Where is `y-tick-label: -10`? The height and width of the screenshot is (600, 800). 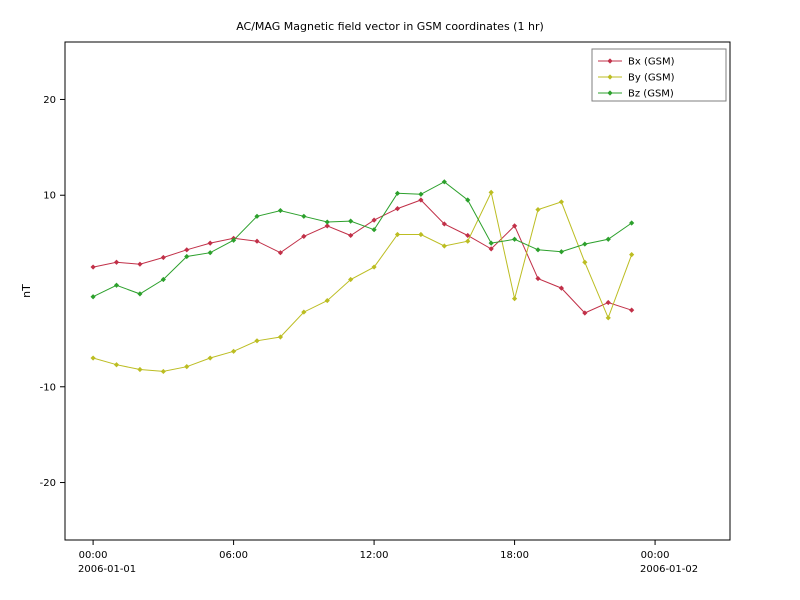
y-tick-label: -10 is located at coordinates (48, 387).